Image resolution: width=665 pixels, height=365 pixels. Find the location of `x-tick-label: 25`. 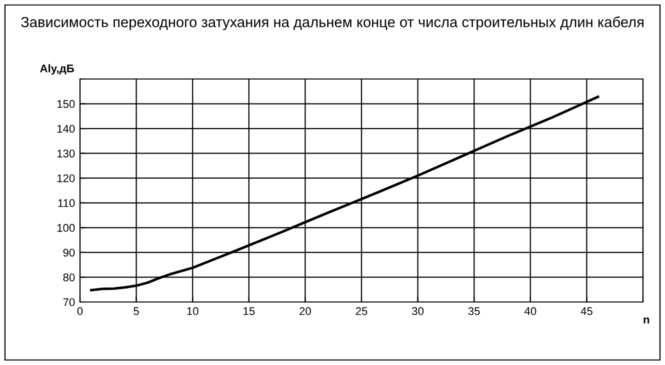

x-tick-label: 25 is located at coordinates (362, 311).